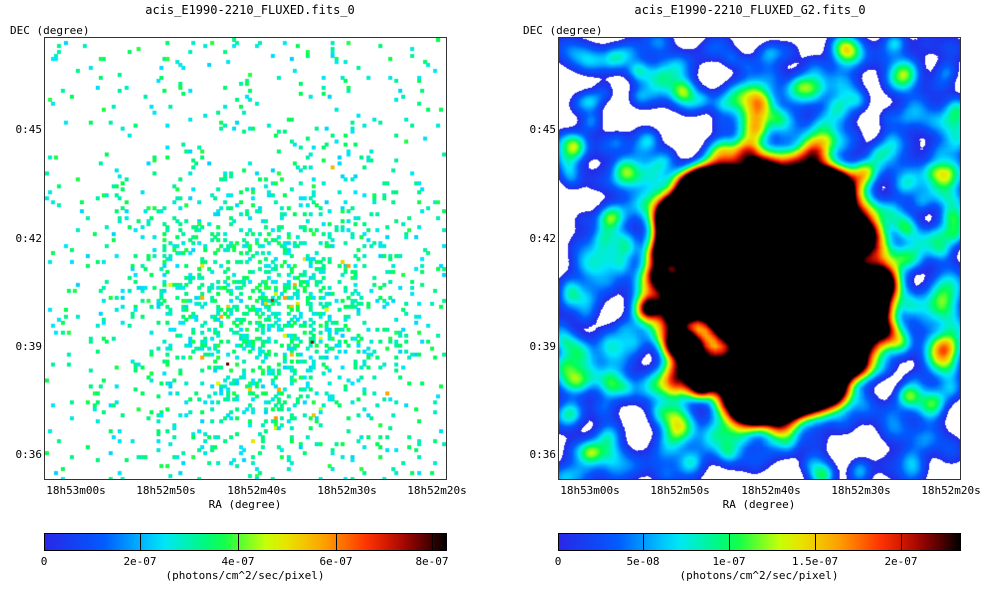 The width and height of the screenshot is (1000, 607). Describe the element at coordinates (750, 10) in the screenshot. I see `panel-title: acis_E1990-2210_FLUXED_G2.fits_0` at that location.